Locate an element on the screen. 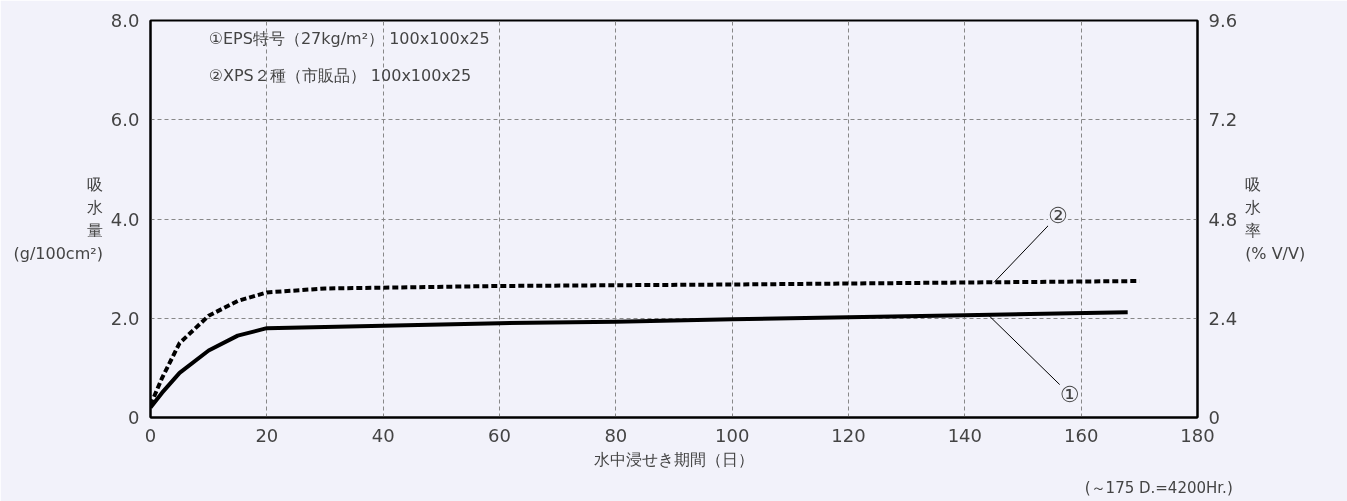  annotation: ② is located at coordinates (1058, 216).